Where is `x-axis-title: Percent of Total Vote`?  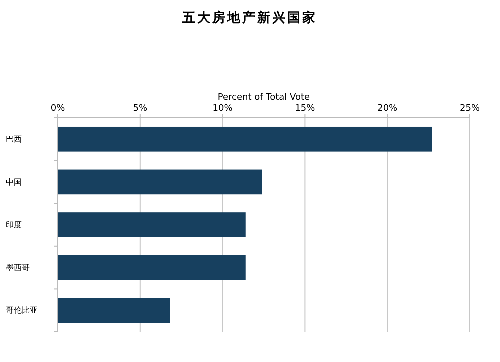 x-axis-title: Percent of Total Vote is located at coordinates (264, 98).